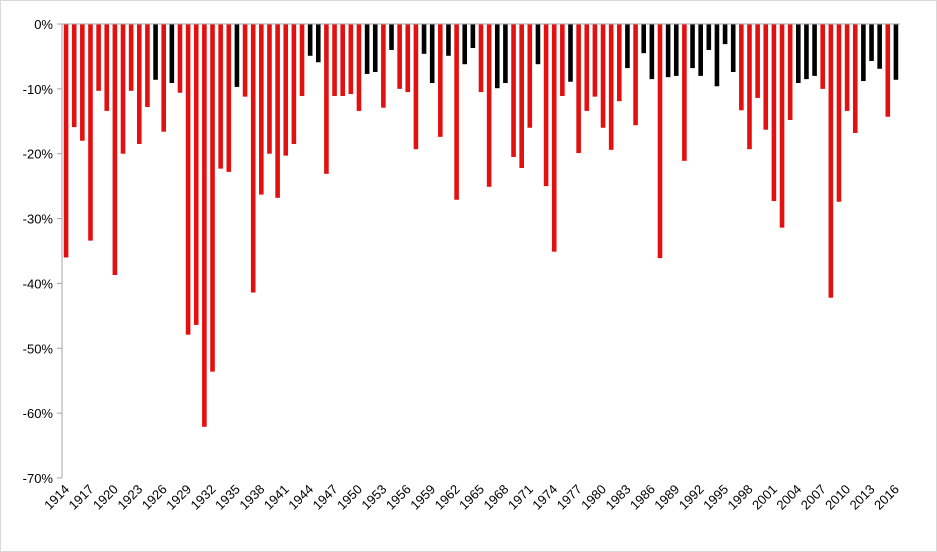 This screenshot has height=552, width=937. What do you see at coordinates (38, 413) in the screenshot?
I see `y-tick-label: -60%` at bounding box center [38, 413].